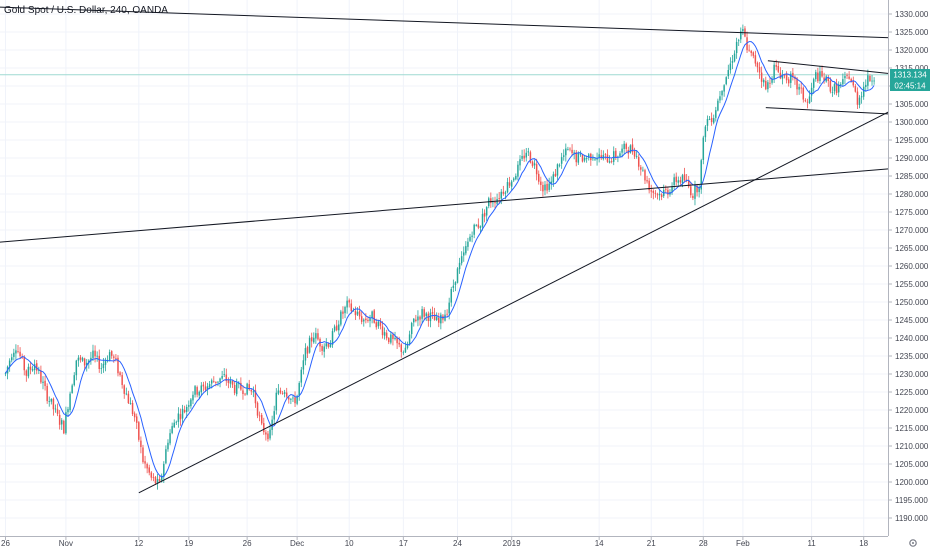 This screenshot has width=932, height=550. What do you see at coordinates (66, 543) in the screenshot?
I see `x-tick-label: Nov` at bounding box center [66, 543].